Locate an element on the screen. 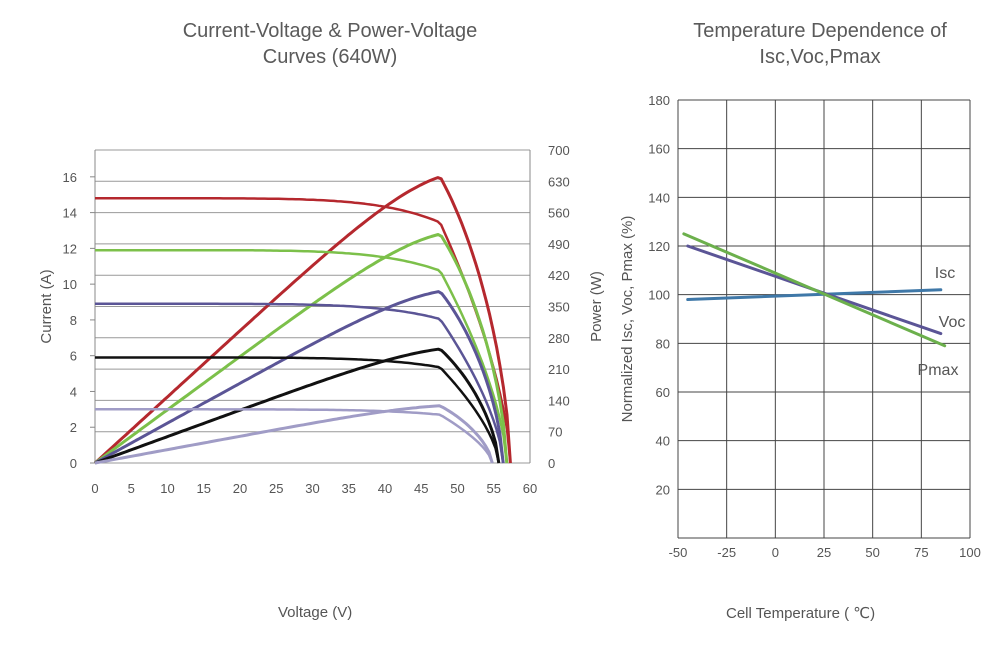 The image size is (1000, 652). temp-x-tick-label: 25 is located at coordinates (824, 552).